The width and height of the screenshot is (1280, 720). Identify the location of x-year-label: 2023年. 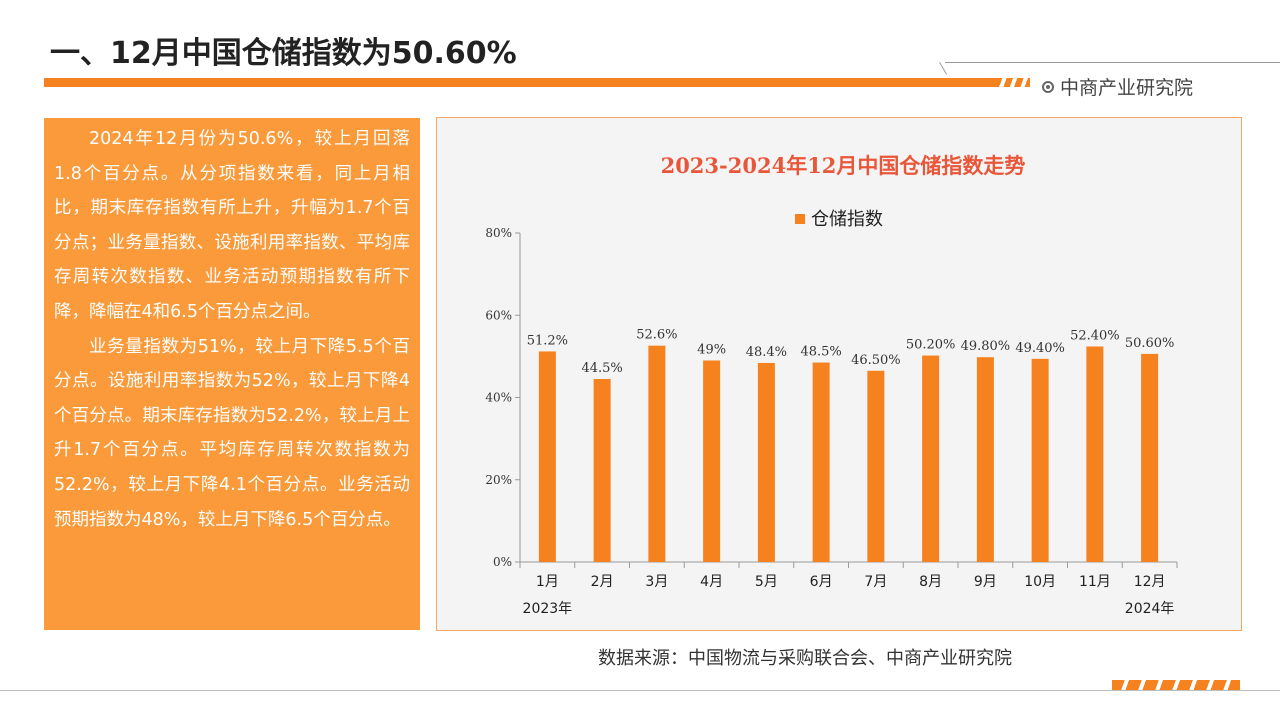
(548, 609).